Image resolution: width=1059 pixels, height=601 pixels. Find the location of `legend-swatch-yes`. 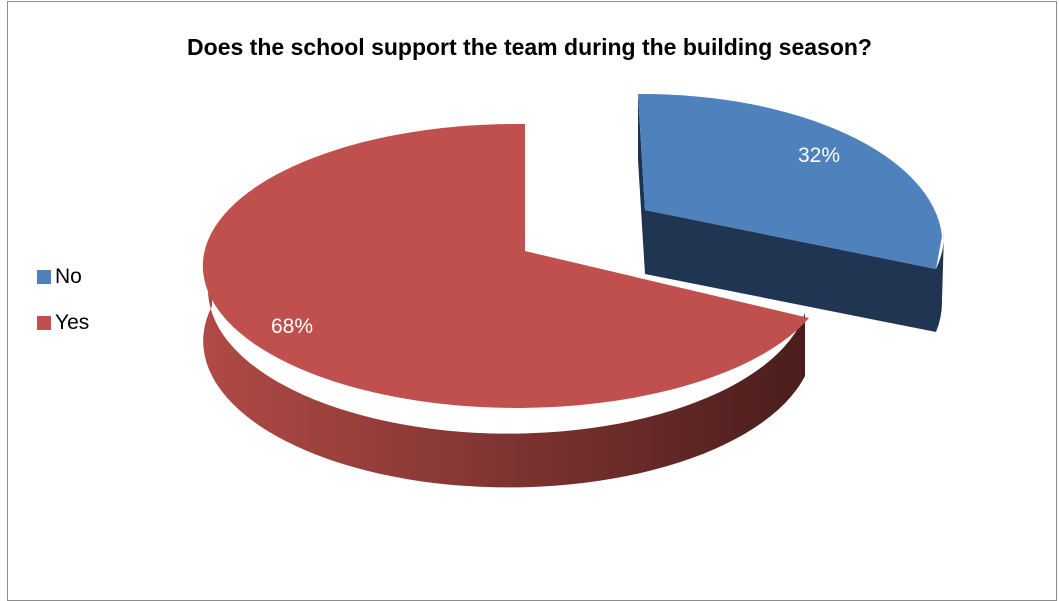

legend-swatch-yes is located at coordinates (44, 323).